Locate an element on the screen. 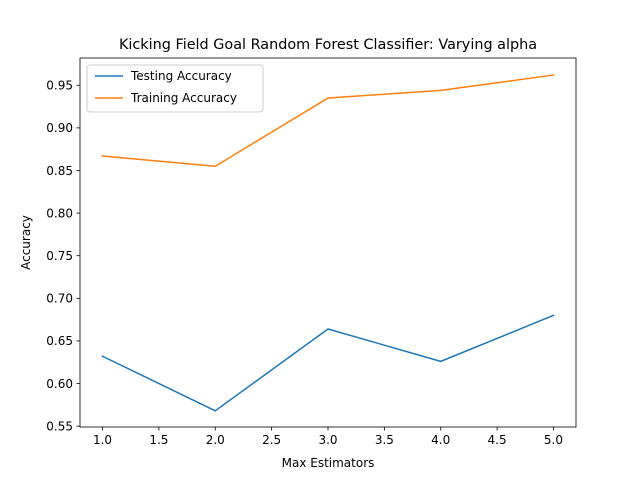  y-tick-label: 0.80 is located at coordinates (59, 213).